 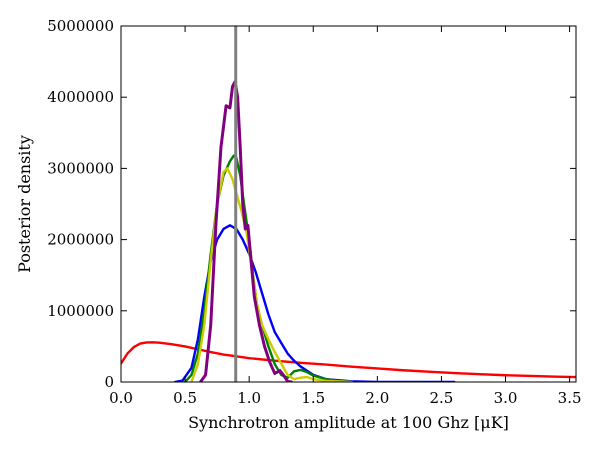 I want to click on y-tick-label: 1000000, so click(x=80, y=311).